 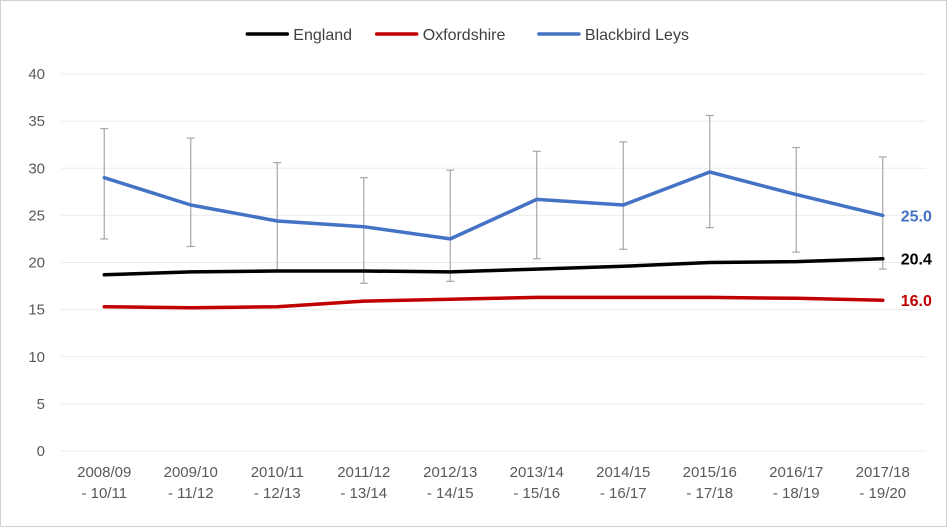 What do you see at coordinates (363, 493) in the screenshot?
I see `x-tick-label-line: - 13/14` at bounding box center [363, 493].